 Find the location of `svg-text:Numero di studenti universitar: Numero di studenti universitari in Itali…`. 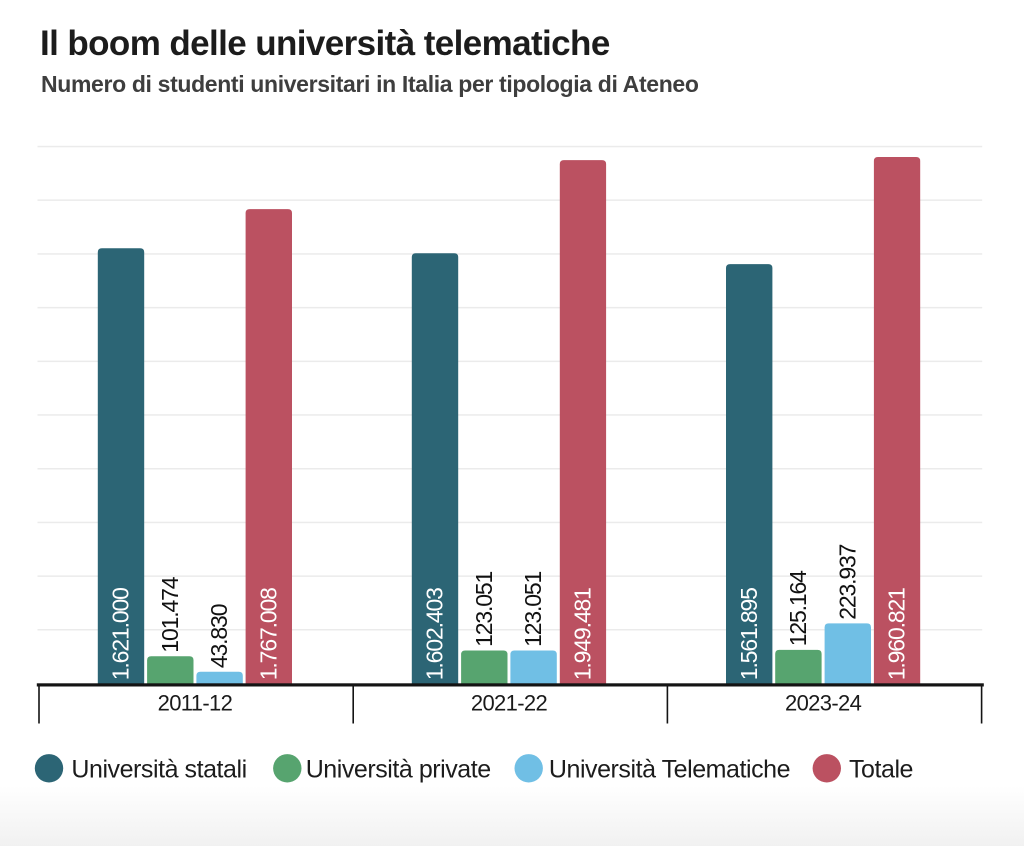

svg-text:Numero di studenti universitar: Numero di studenti universitari in Itali… is located at coordinates (370, 84).